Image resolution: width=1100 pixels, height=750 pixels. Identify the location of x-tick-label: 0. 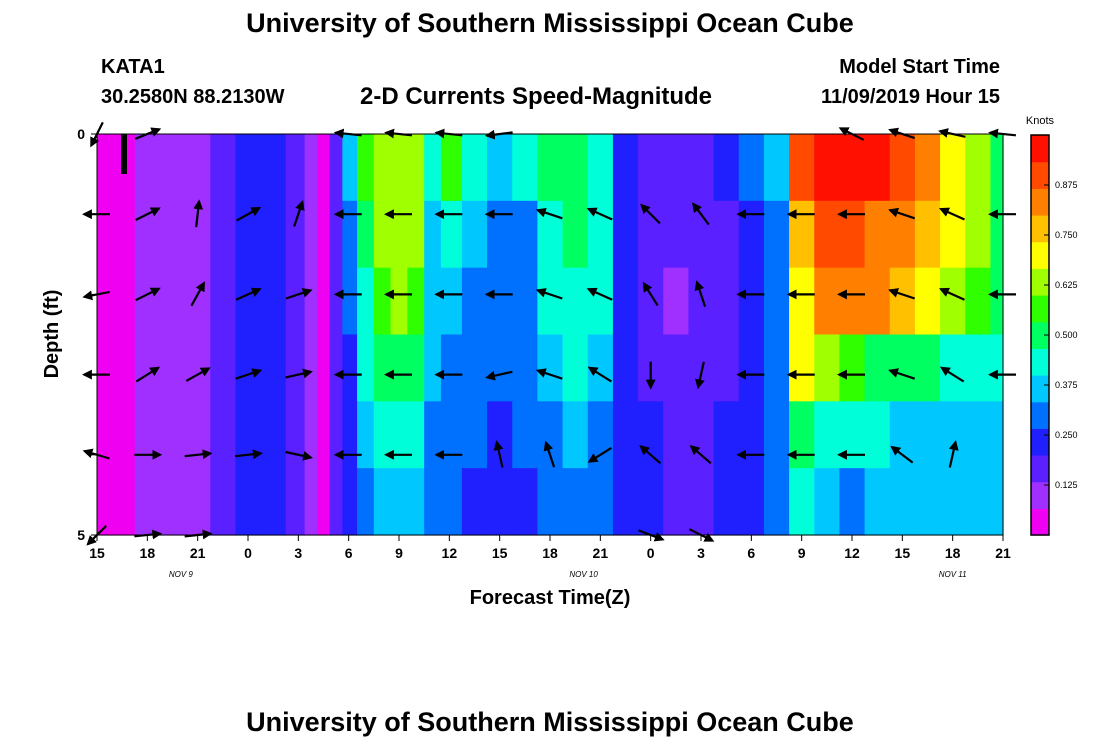
(651, 553).